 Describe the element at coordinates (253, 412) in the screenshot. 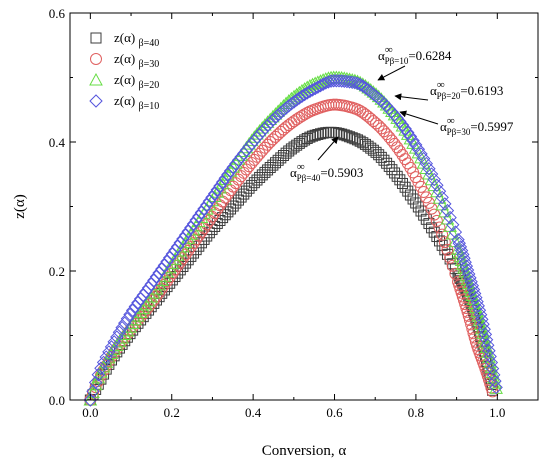

I see `x-tick-label: 0.4` at that location.